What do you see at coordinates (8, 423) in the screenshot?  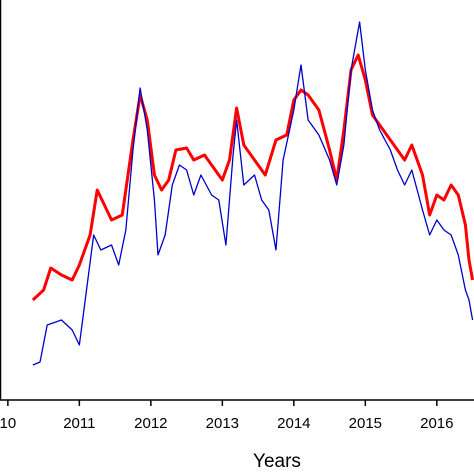 I see `x-tick-label: 10` at bounding box center [8, 423].